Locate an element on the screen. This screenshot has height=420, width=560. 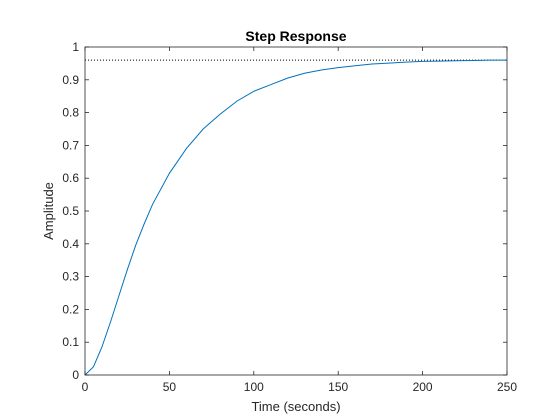
x-tick-label: 150 is located at coordinates (338, 387).